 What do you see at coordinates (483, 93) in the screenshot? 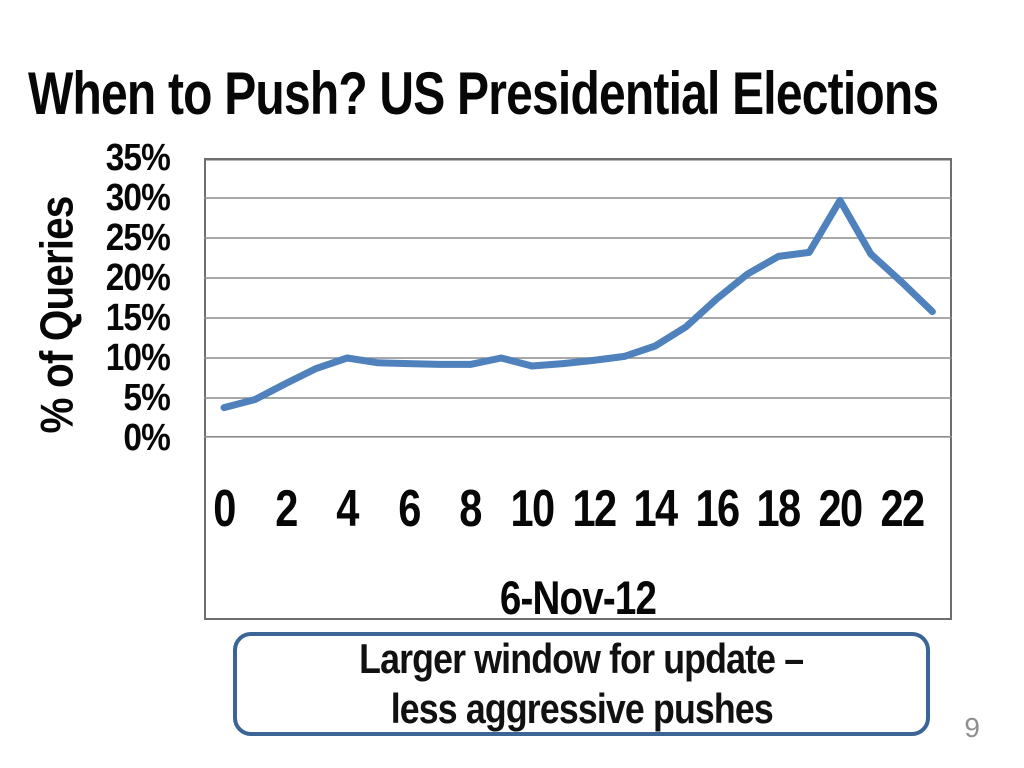
I see `slide-title: When to Push? US Presidential Elections` at bounding box center [483, 93].